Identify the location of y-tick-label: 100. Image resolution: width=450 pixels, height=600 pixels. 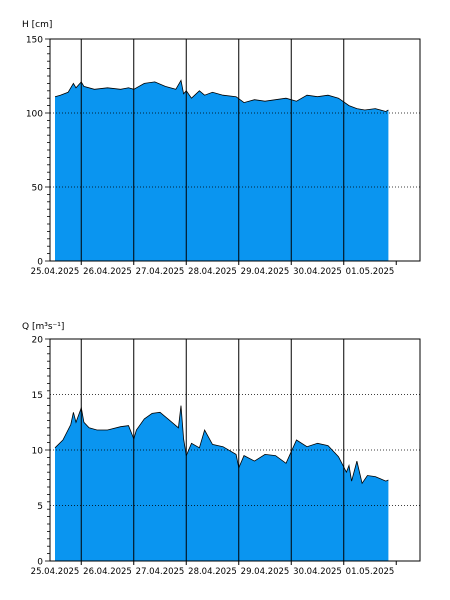
(34, 115).